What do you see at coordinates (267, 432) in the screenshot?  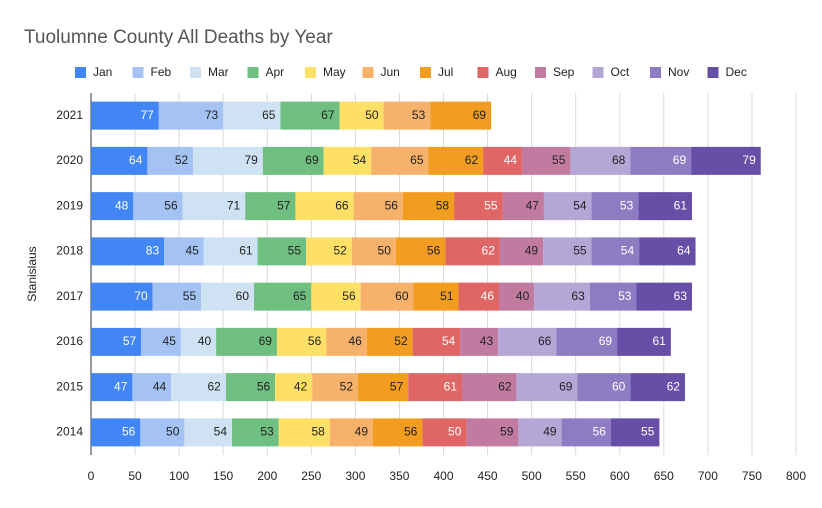 I see `data-label: 53` at bounding box center [267, 432].